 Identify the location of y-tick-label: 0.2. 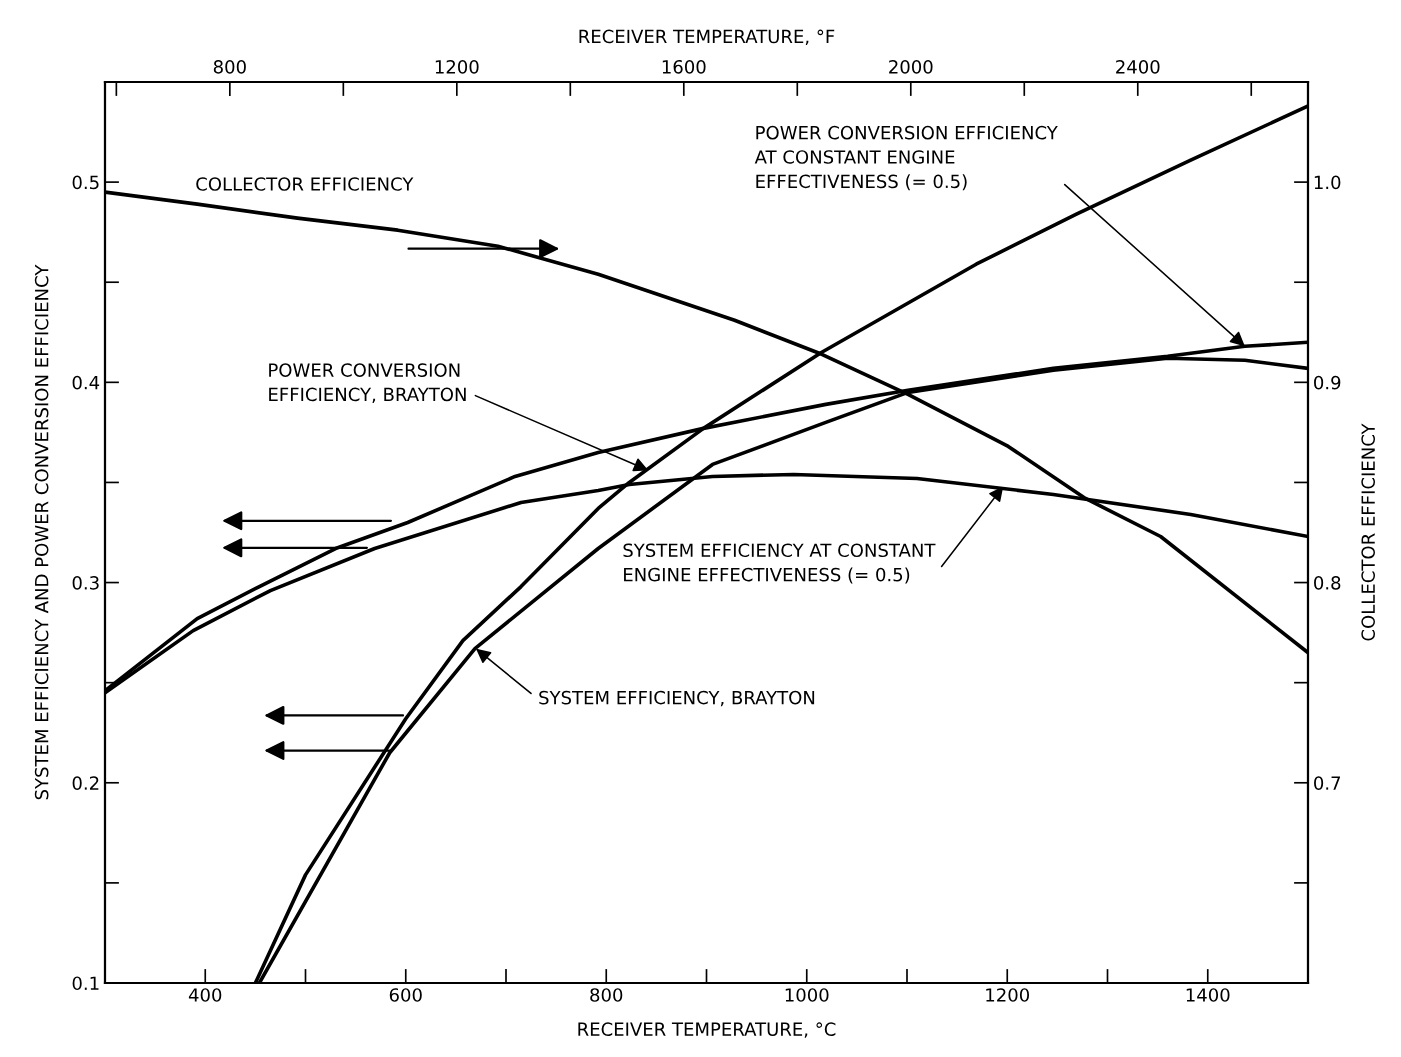
(85, 783).